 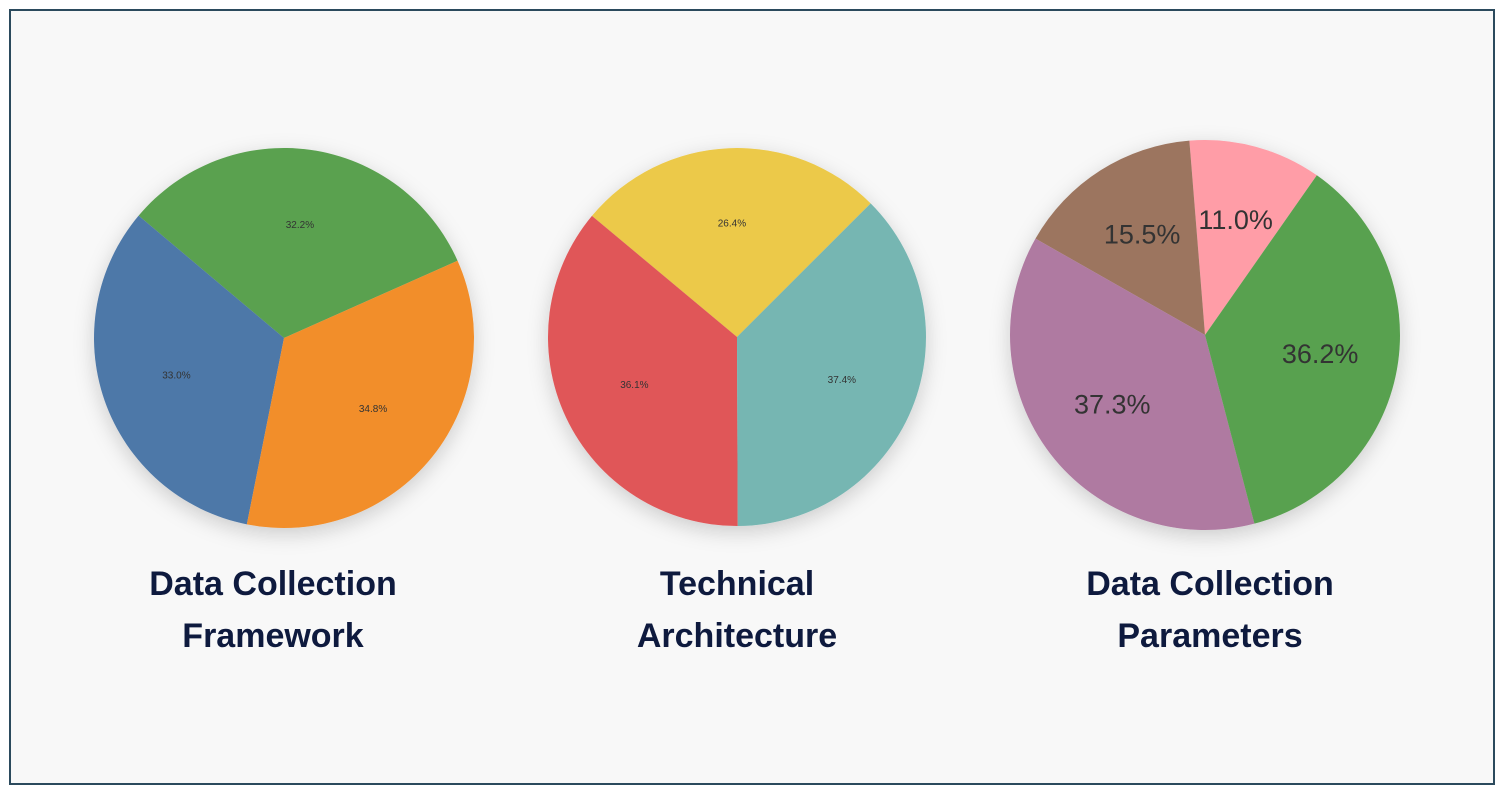 What do you see at coordinates (373, 409) in the screenshot?
I see `slice-label: 34.8%` at bounding box center [373, 409].